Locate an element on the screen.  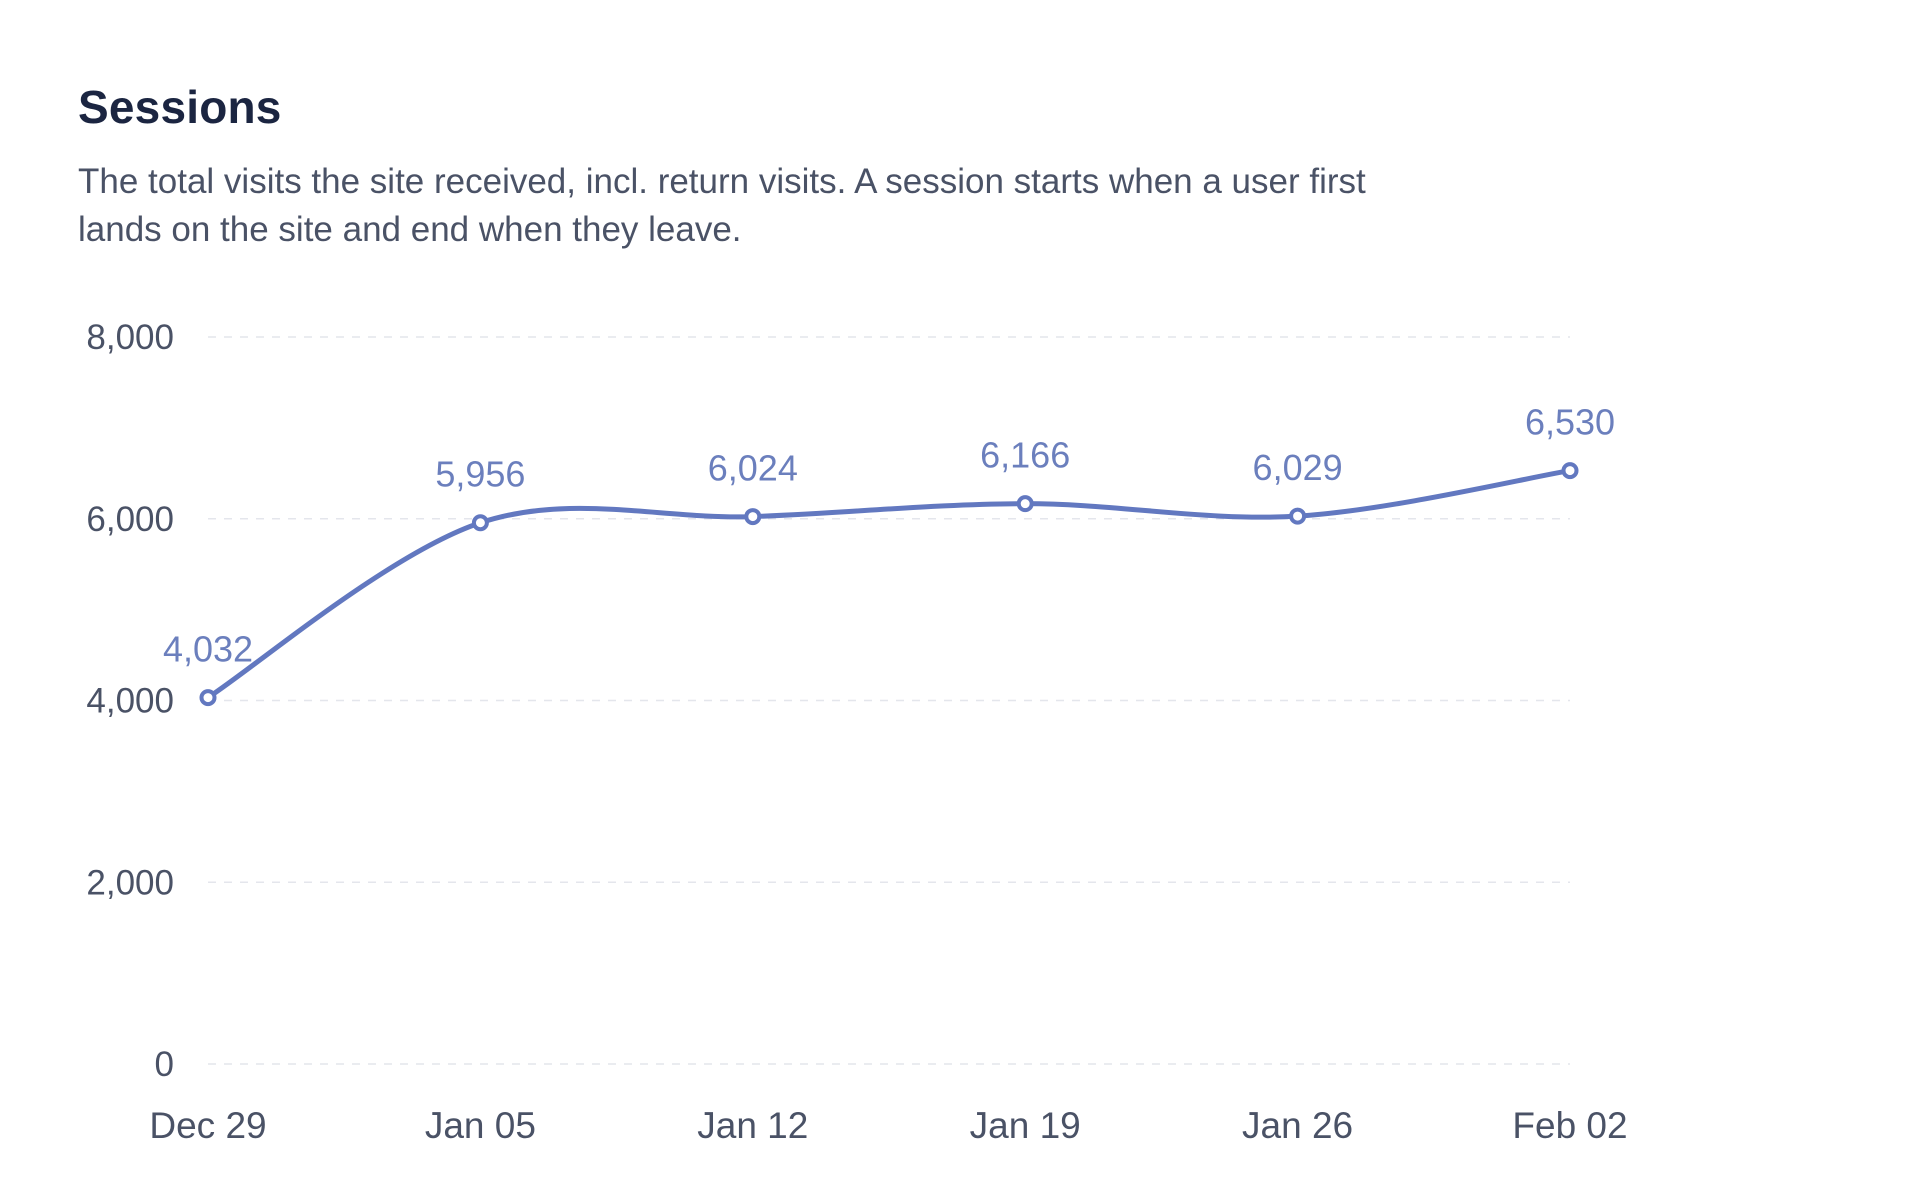
x-tick-label: Dec 29 is located at coordinates (207, 1125).